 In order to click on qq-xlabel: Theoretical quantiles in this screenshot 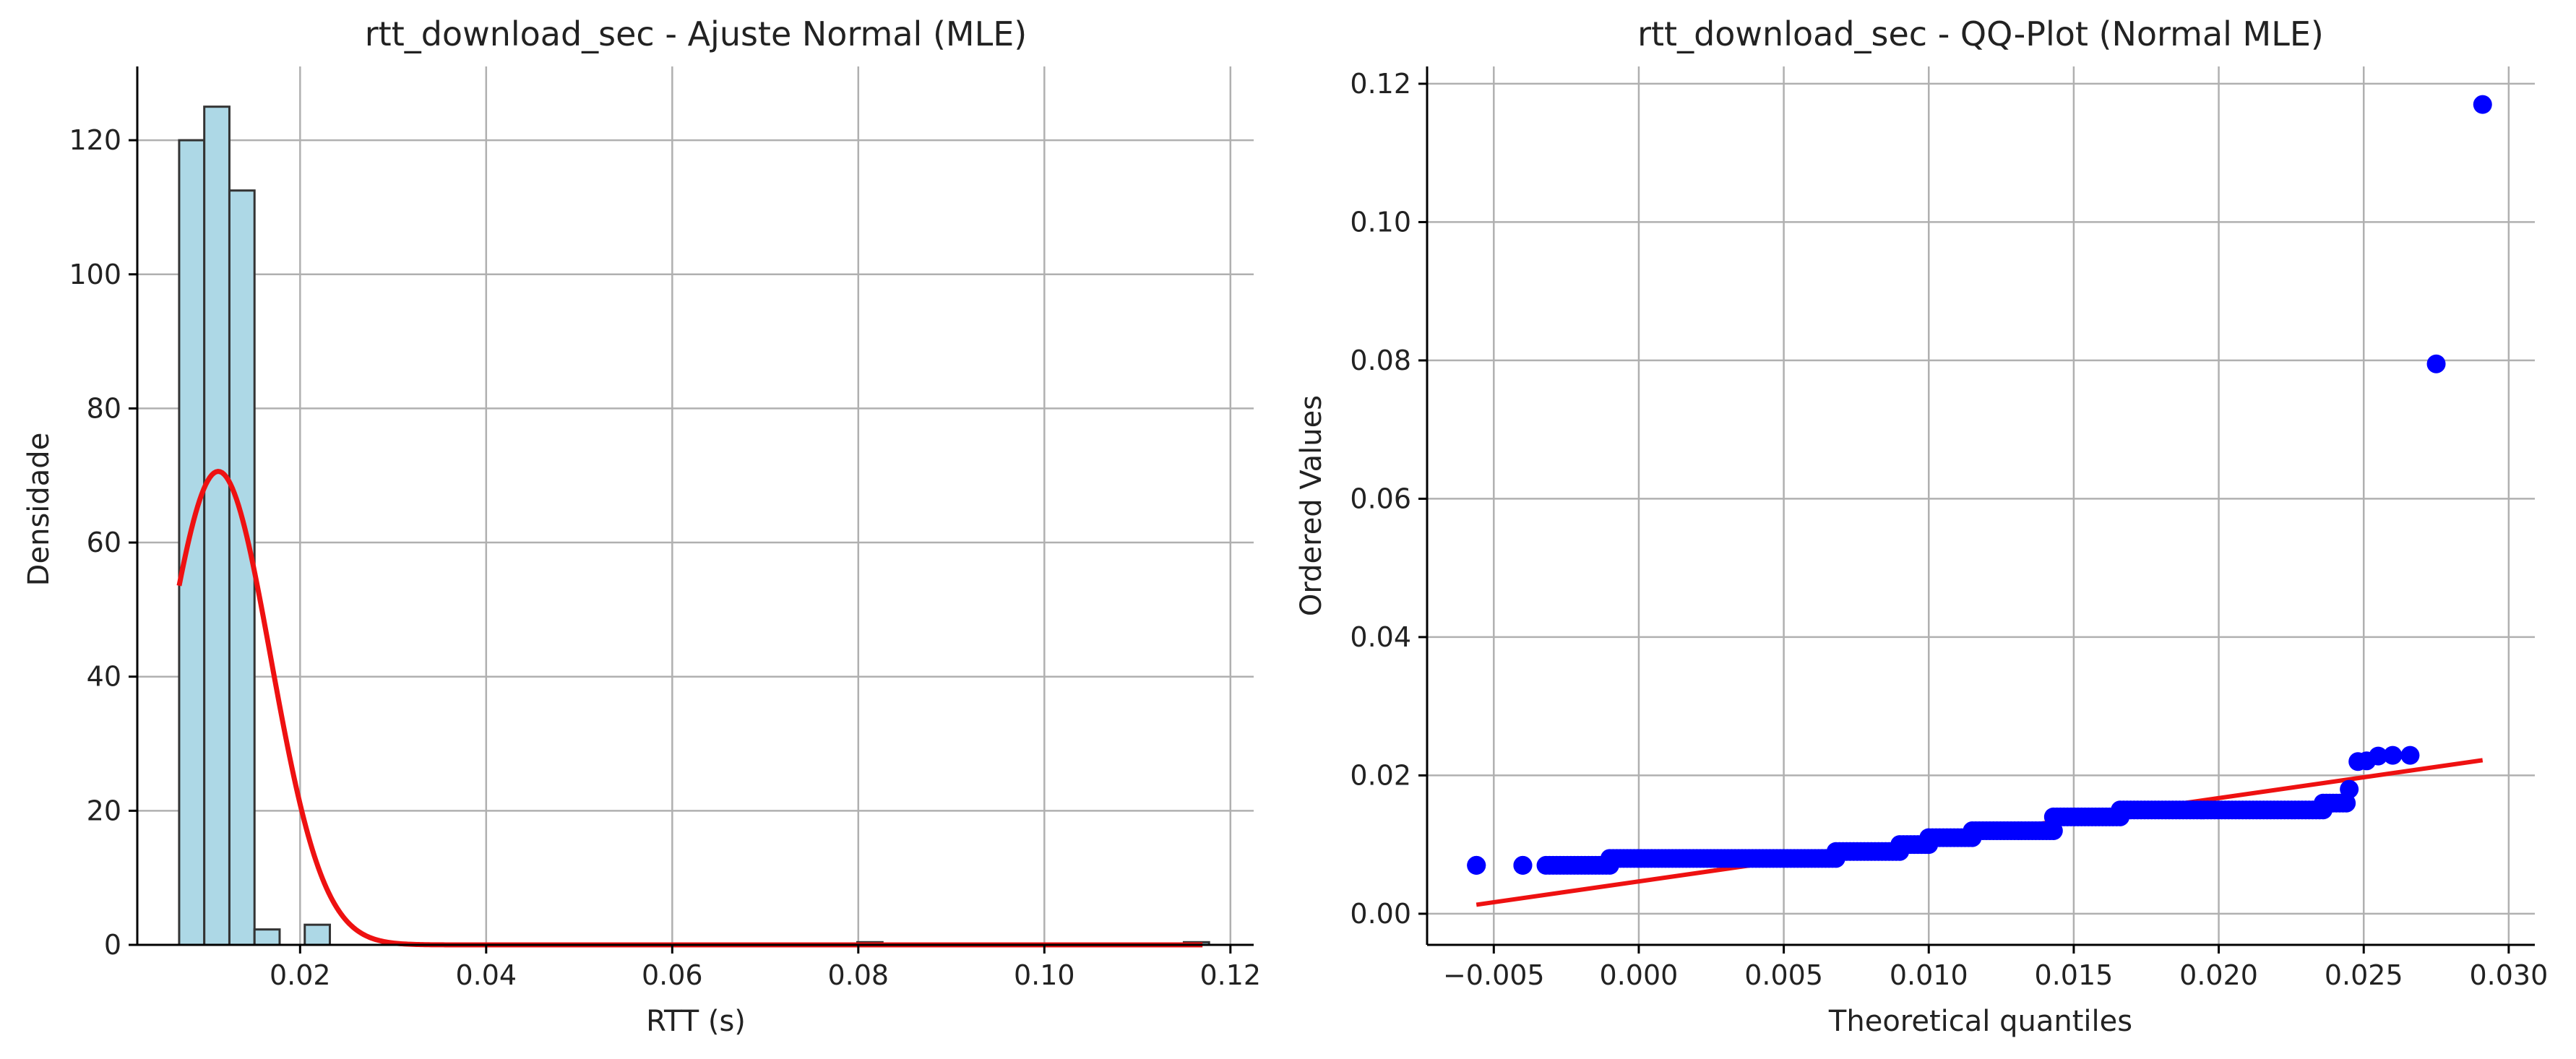, I will do `click(1980, 1021)`.